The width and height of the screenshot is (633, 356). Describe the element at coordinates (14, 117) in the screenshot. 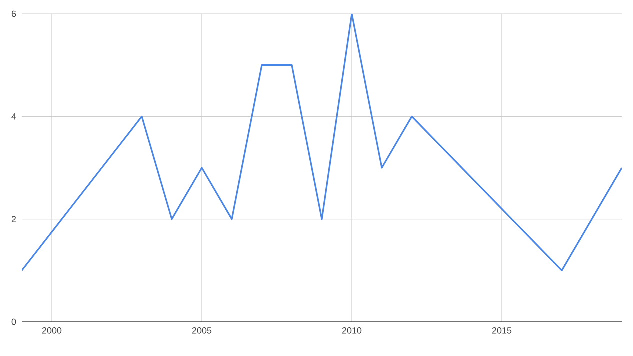

I see `y-tick-label: 4` at that location.